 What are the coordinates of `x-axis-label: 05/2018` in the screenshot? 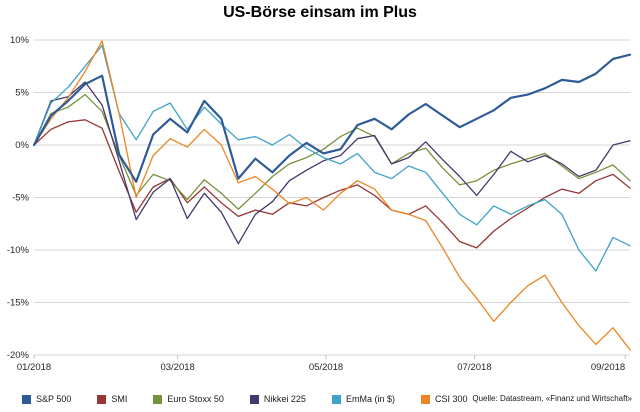 It's located at (326, 367).